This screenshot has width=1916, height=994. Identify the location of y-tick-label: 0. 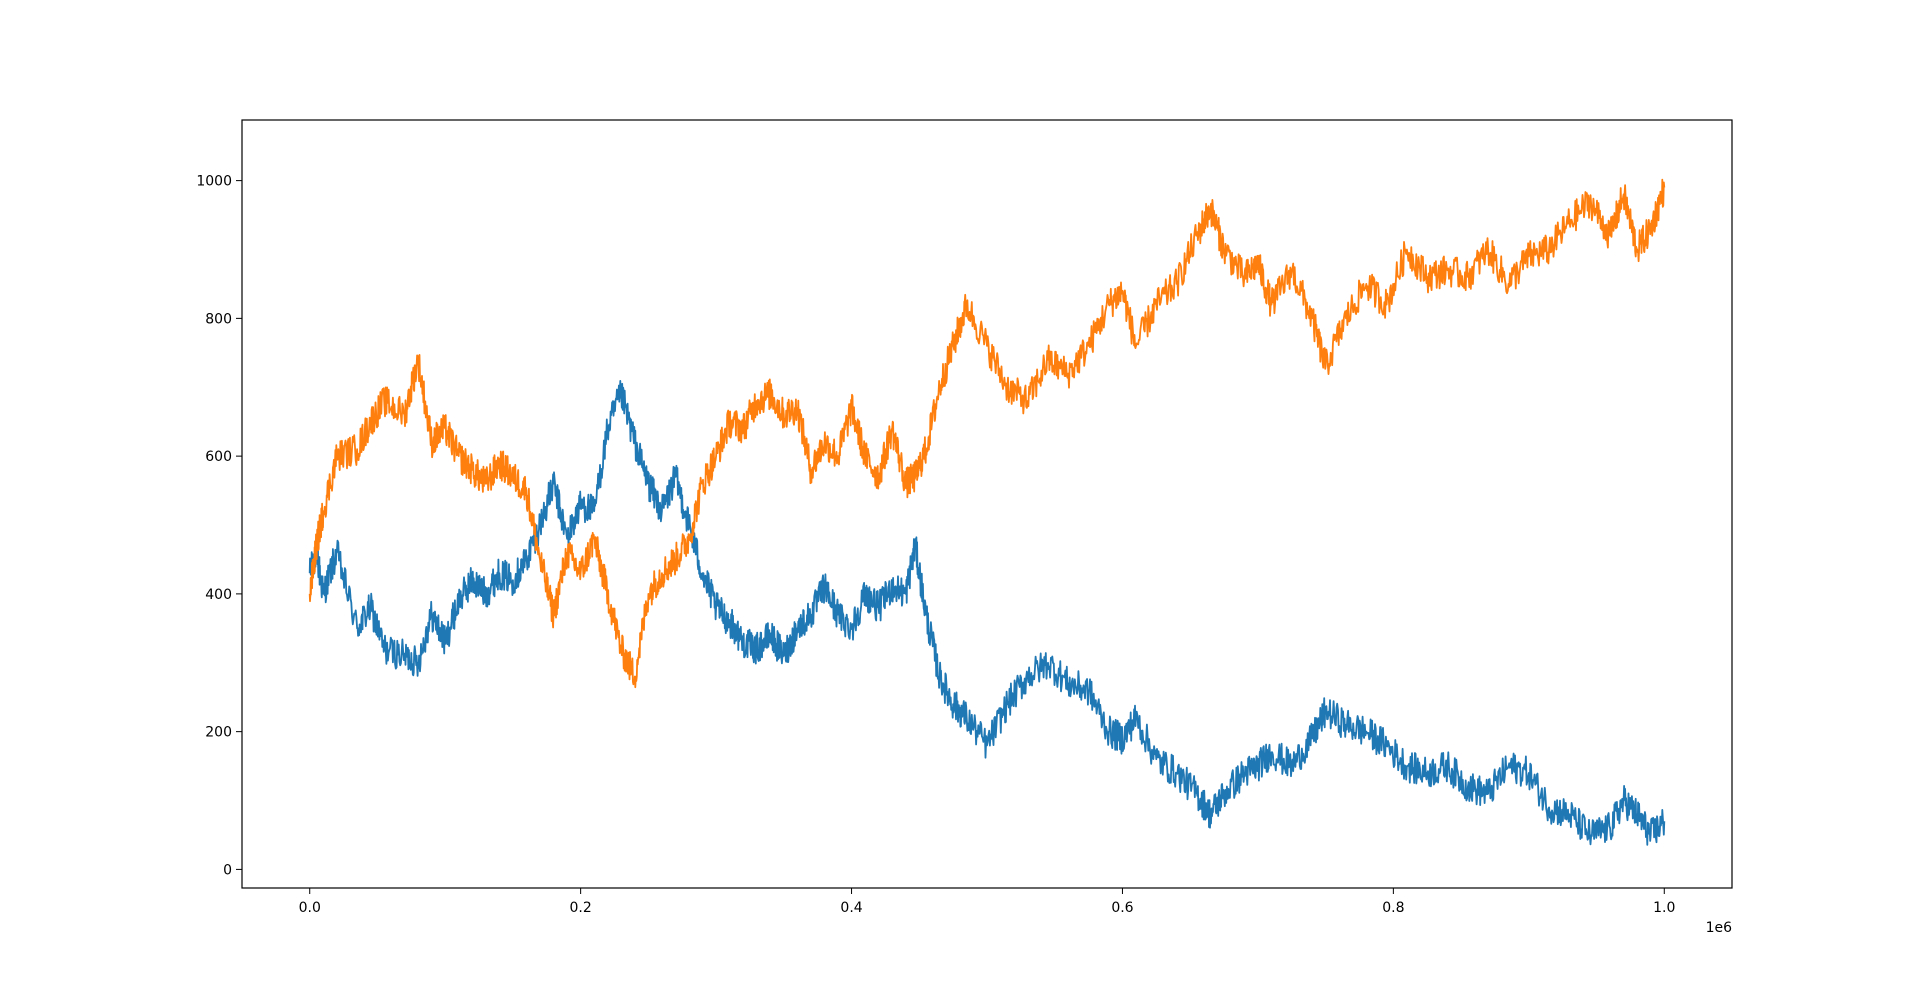
(227, 870).